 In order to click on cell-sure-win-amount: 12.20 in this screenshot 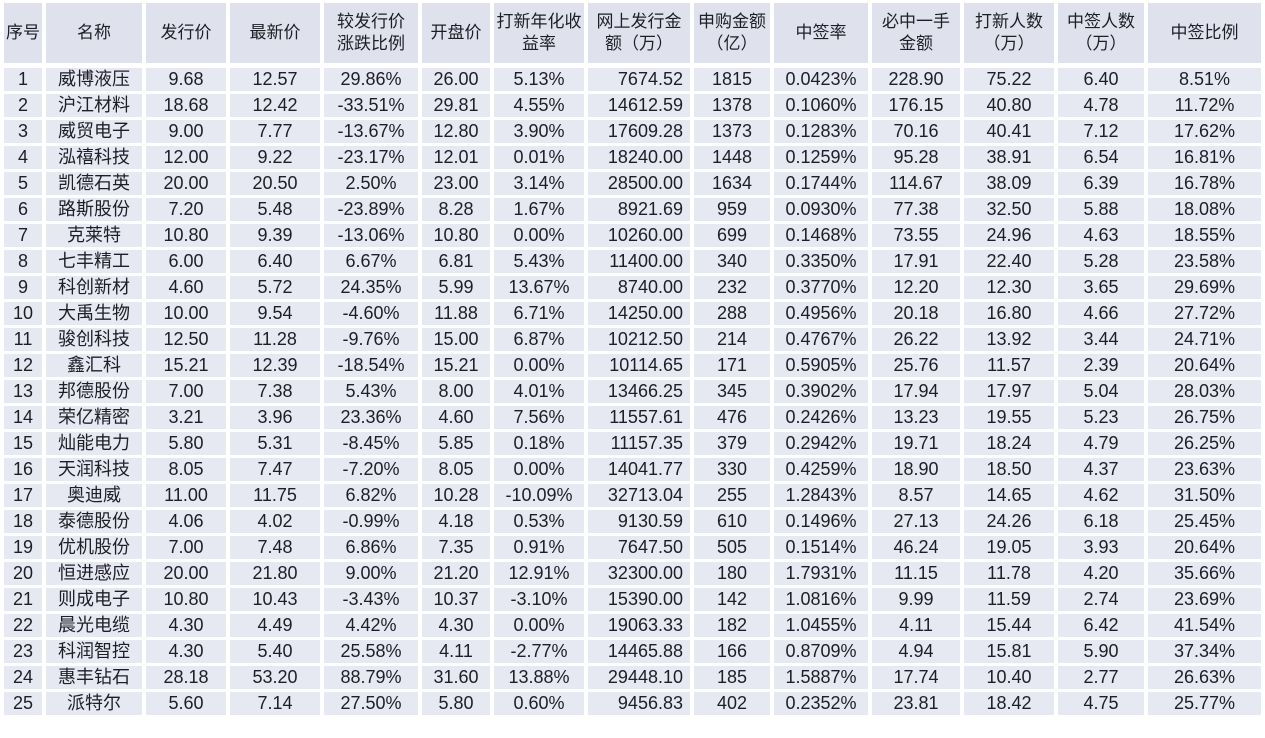, I will do `click(916, 287)`.